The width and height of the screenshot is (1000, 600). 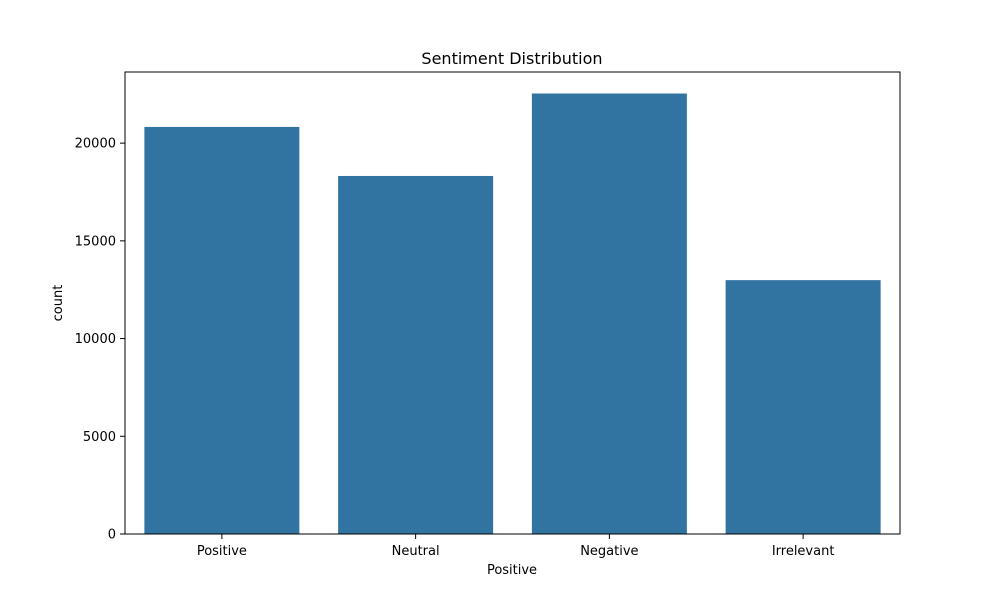 I want to click on y-axis: 0 5000 10000 15000 20000, so click(x=100, y=340).